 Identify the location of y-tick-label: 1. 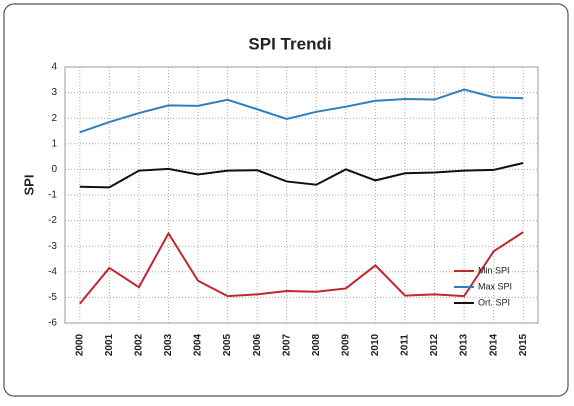
(54, 143).